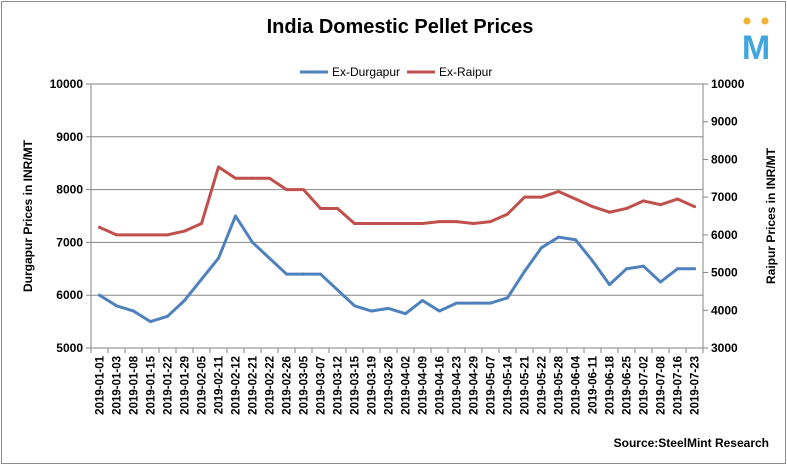 This screenshot has width=787, height=468. Describe the element at coordinates (271, 385) in the screenshot. I see `x-tick-label: 2019-02-22` at that location.